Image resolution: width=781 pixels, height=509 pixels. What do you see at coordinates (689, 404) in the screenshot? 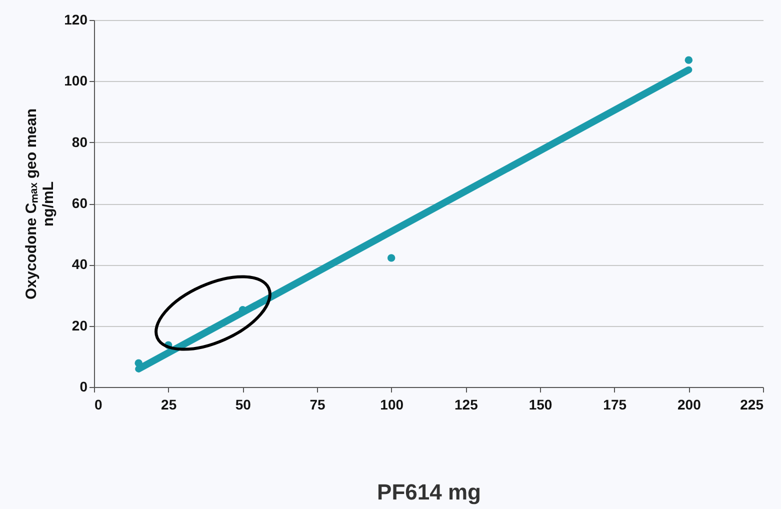
I see `x-tick-label: 200` at bounding box center [689, 404].